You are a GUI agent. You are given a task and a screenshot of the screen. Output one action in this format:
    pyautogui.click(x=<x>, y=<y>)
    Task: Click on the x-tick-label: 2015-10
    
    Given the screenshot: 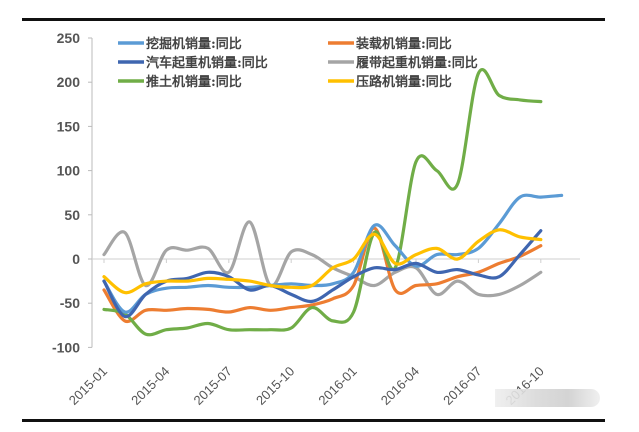 What is the action you would take?
    pyautogui.click(x=275, y=386)
    